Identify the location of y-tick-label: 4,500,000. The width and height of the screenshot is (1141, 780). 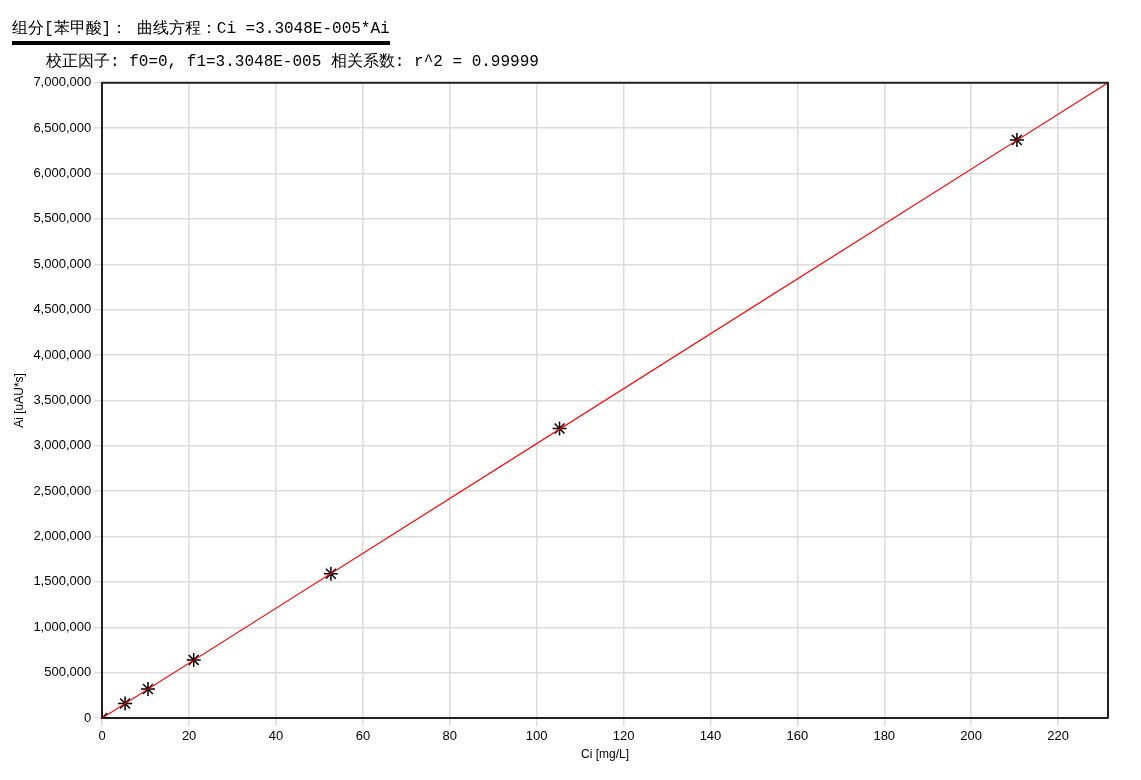
(62, 309).